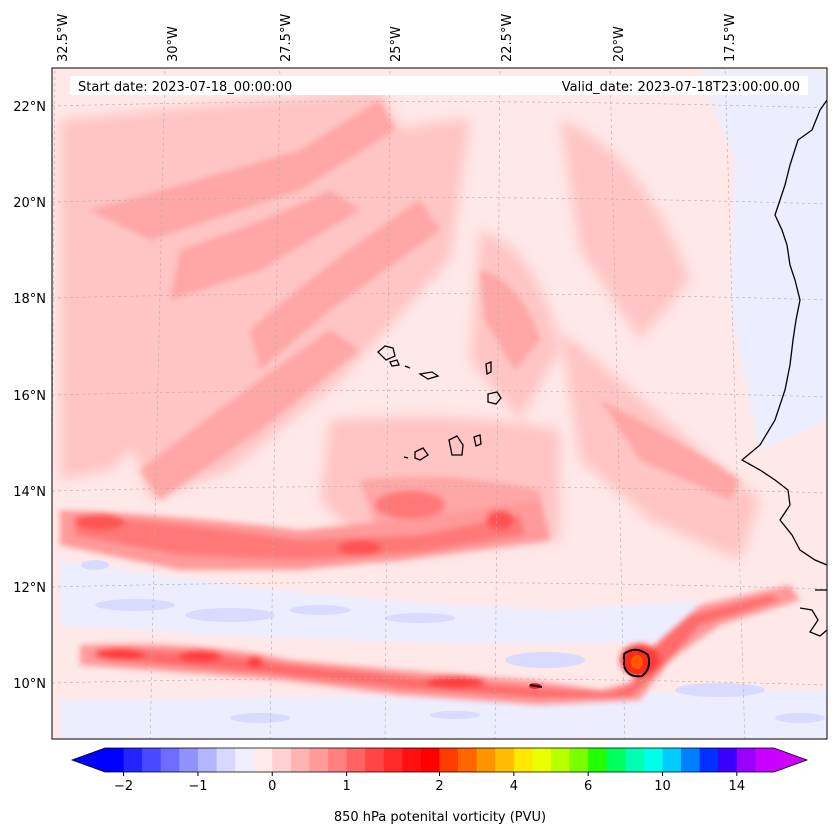 Image resolution: width=837 pixels, height=836 pixels. I want to click on colorbar-ticks: −2 −1 0 1 2 4 6 10 14, so click(429, 783).